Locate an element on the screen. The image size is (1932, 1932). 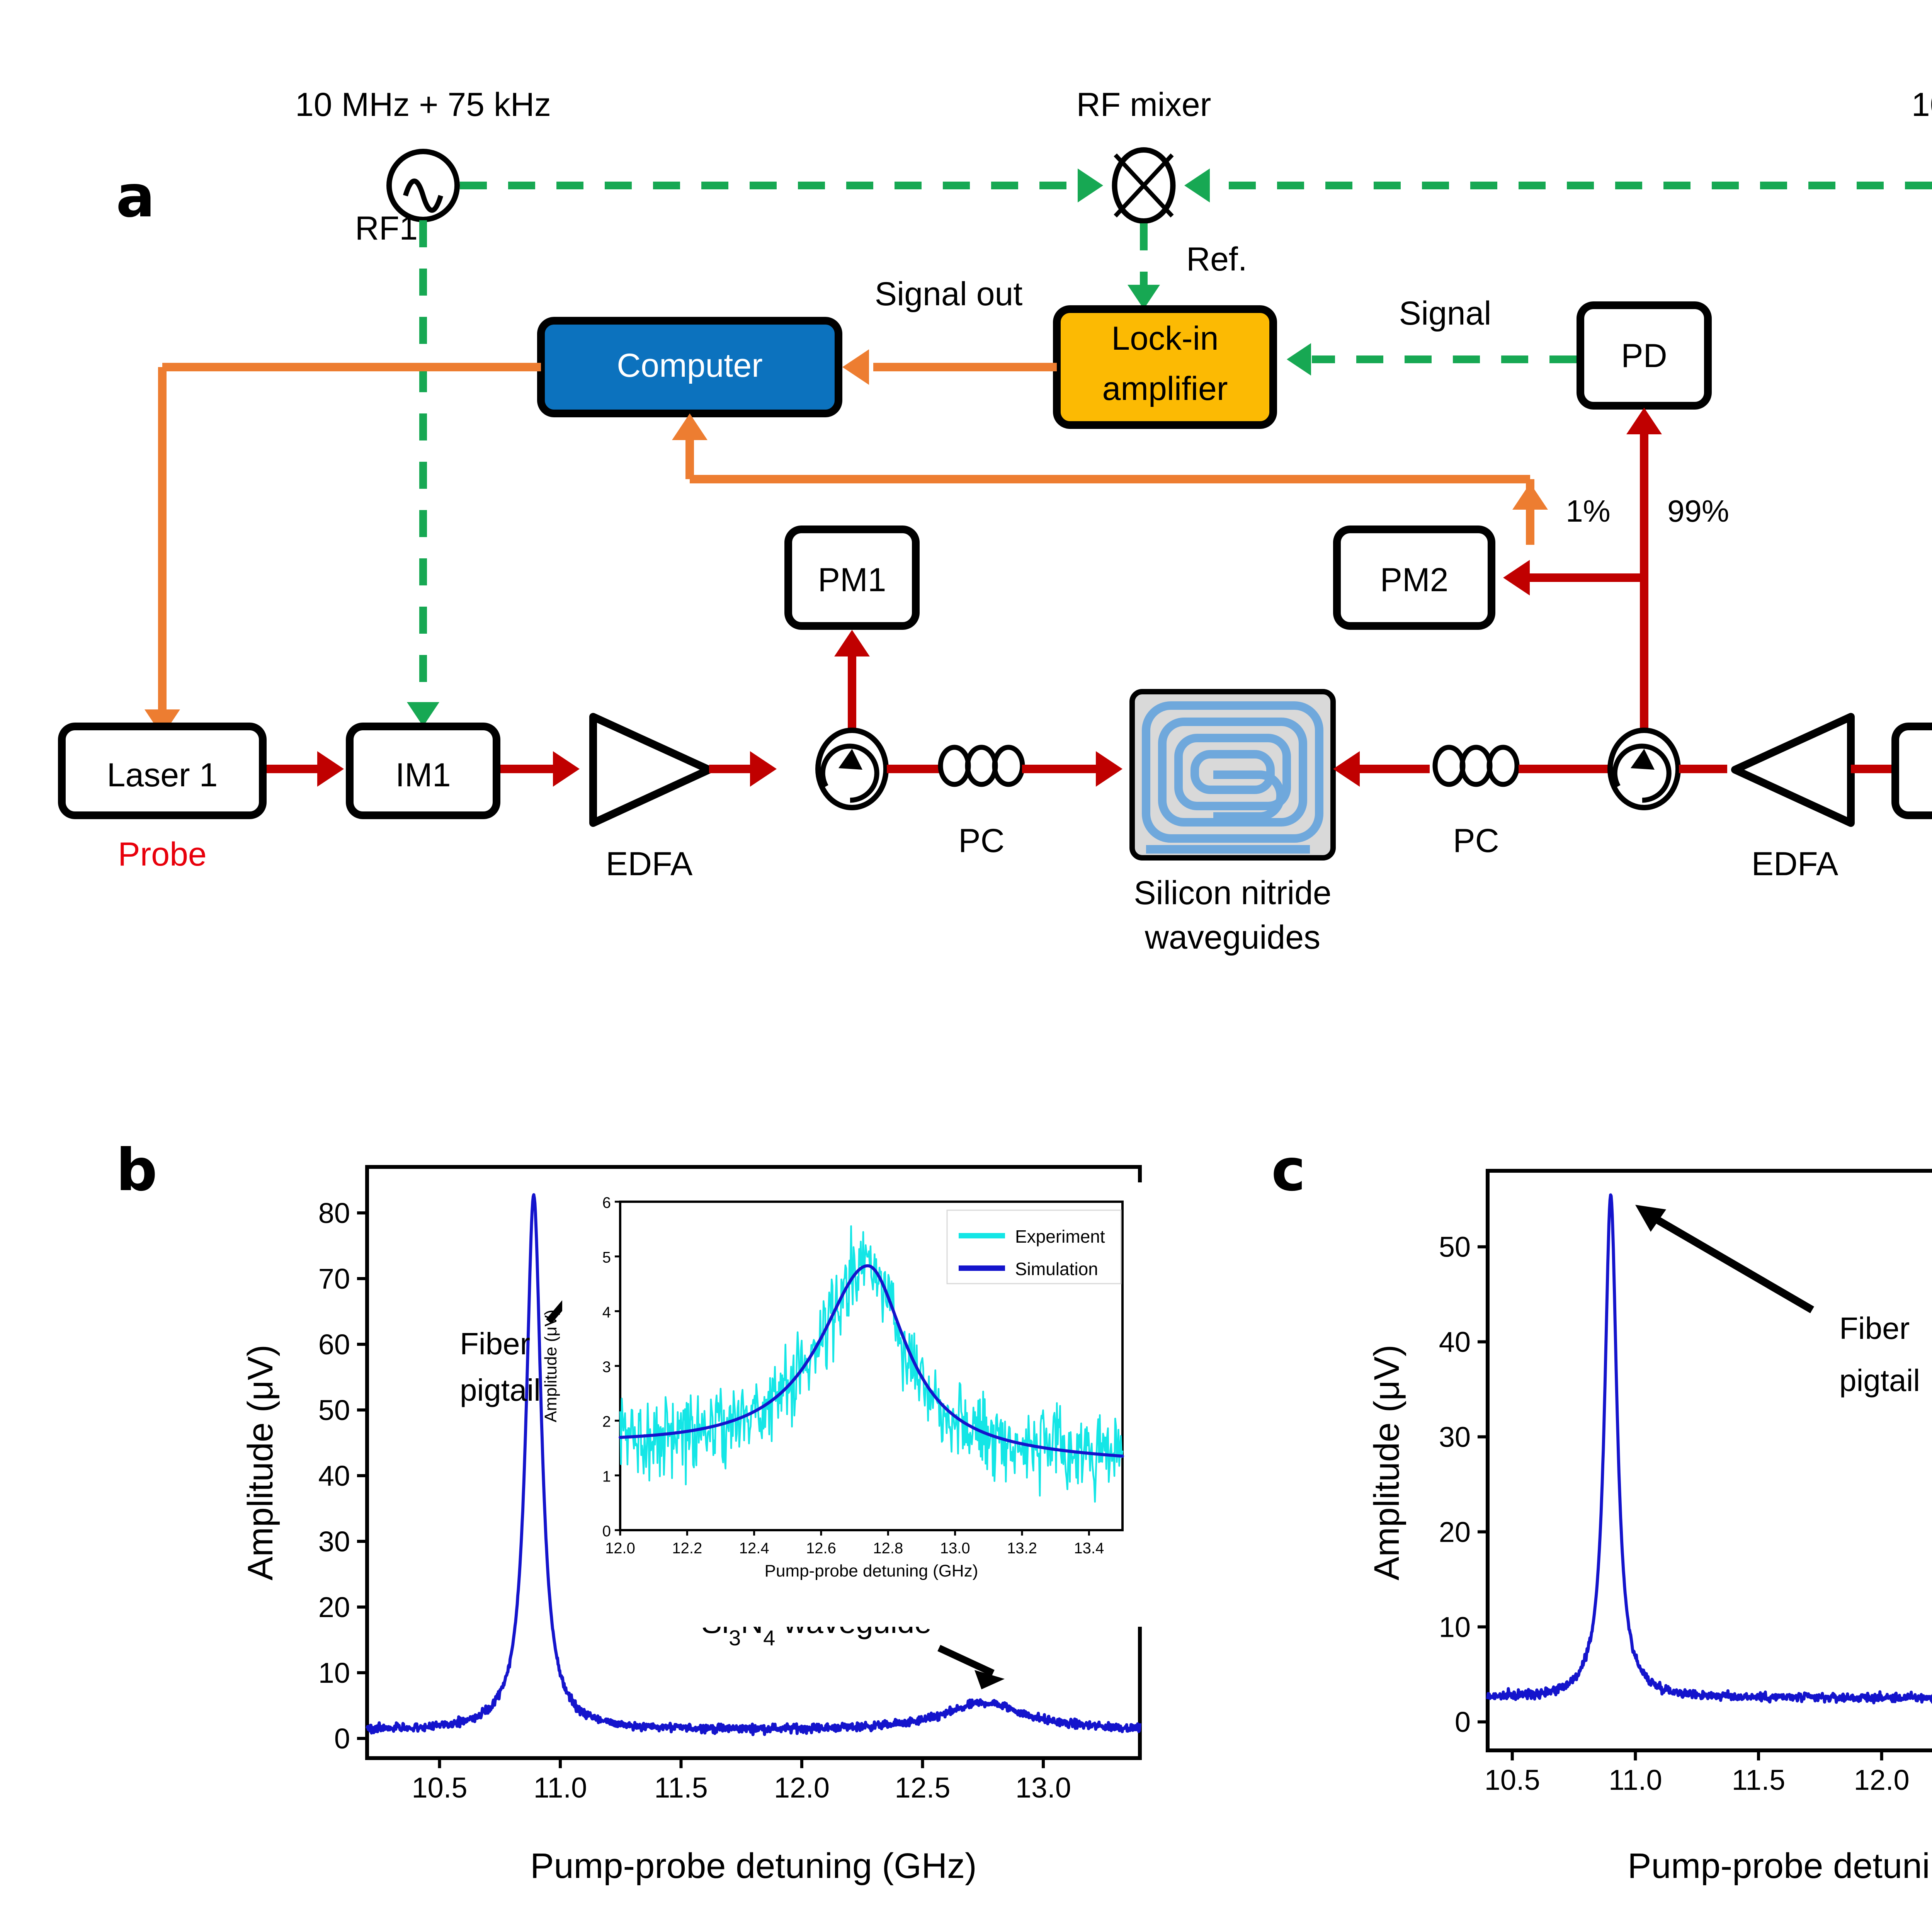
pm2-box is located at coordinates (1414, 578).